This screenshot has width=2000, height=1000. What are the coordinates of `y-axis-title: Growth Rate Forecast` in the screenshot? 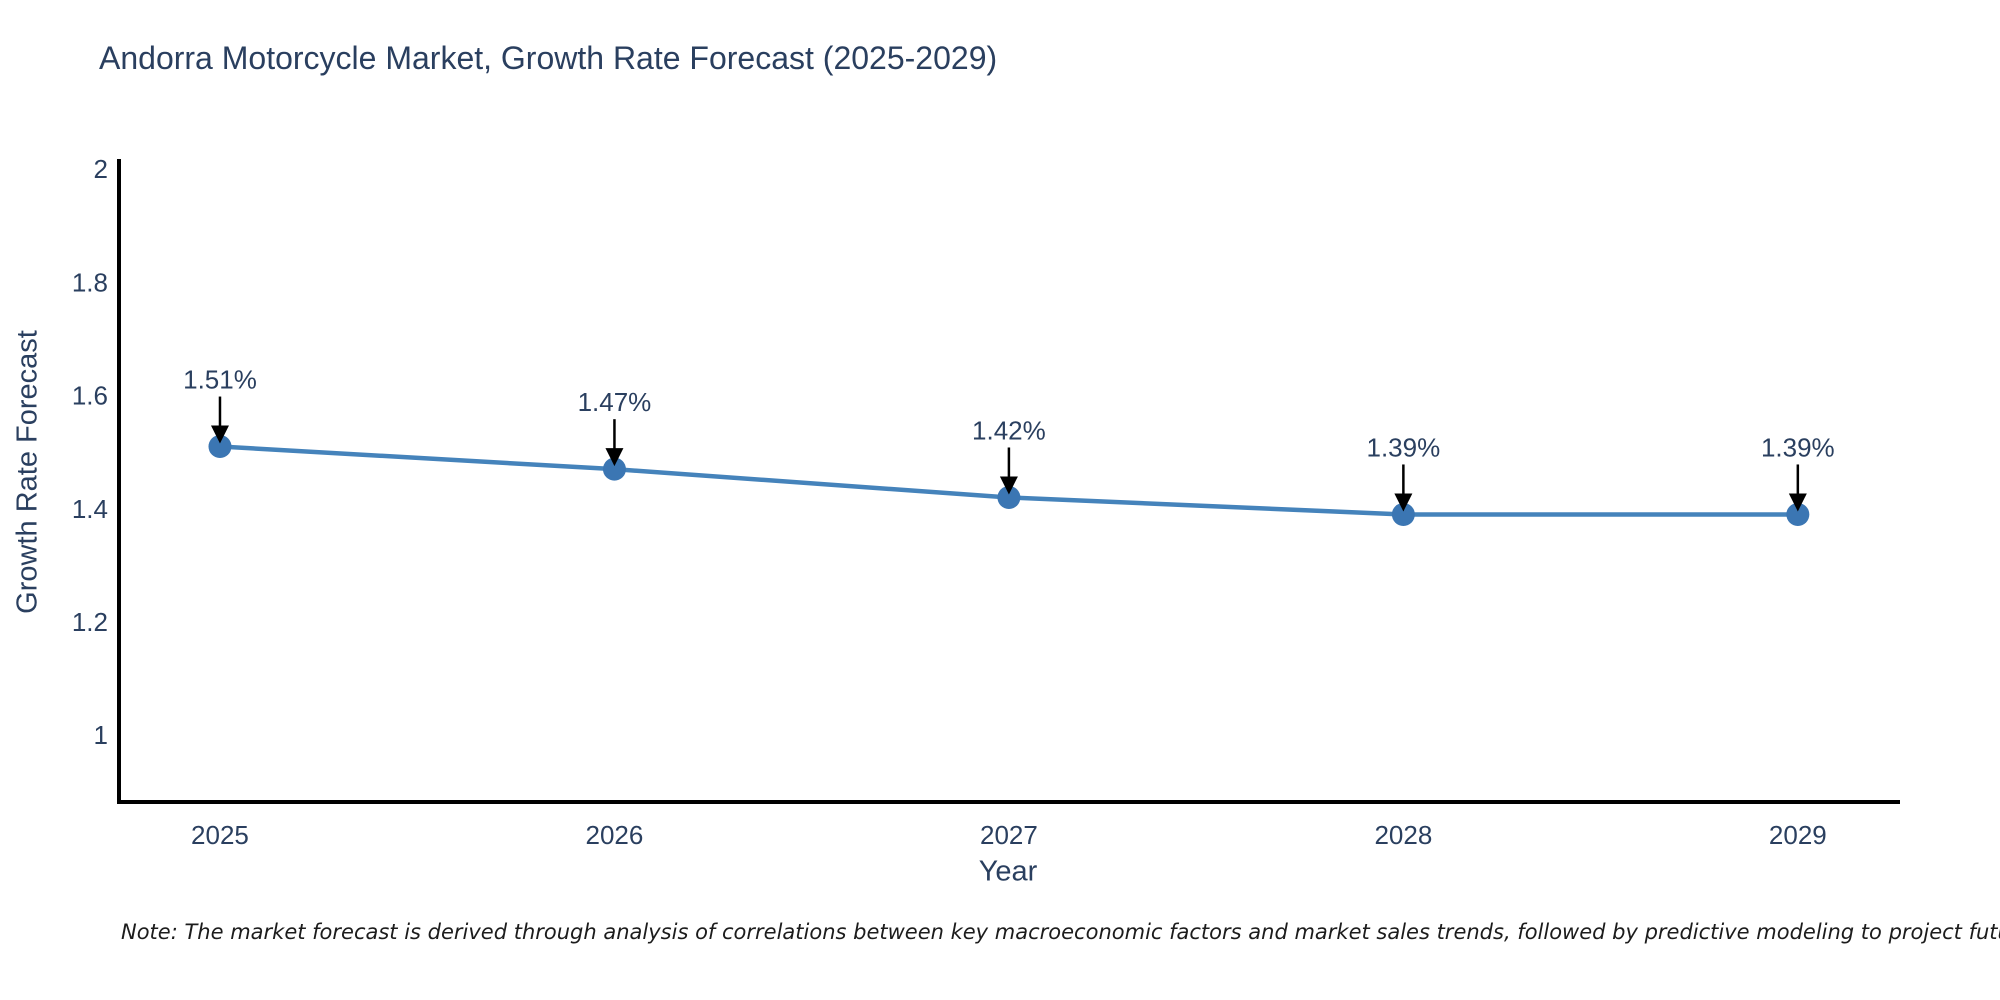 It's located at (27, 472).